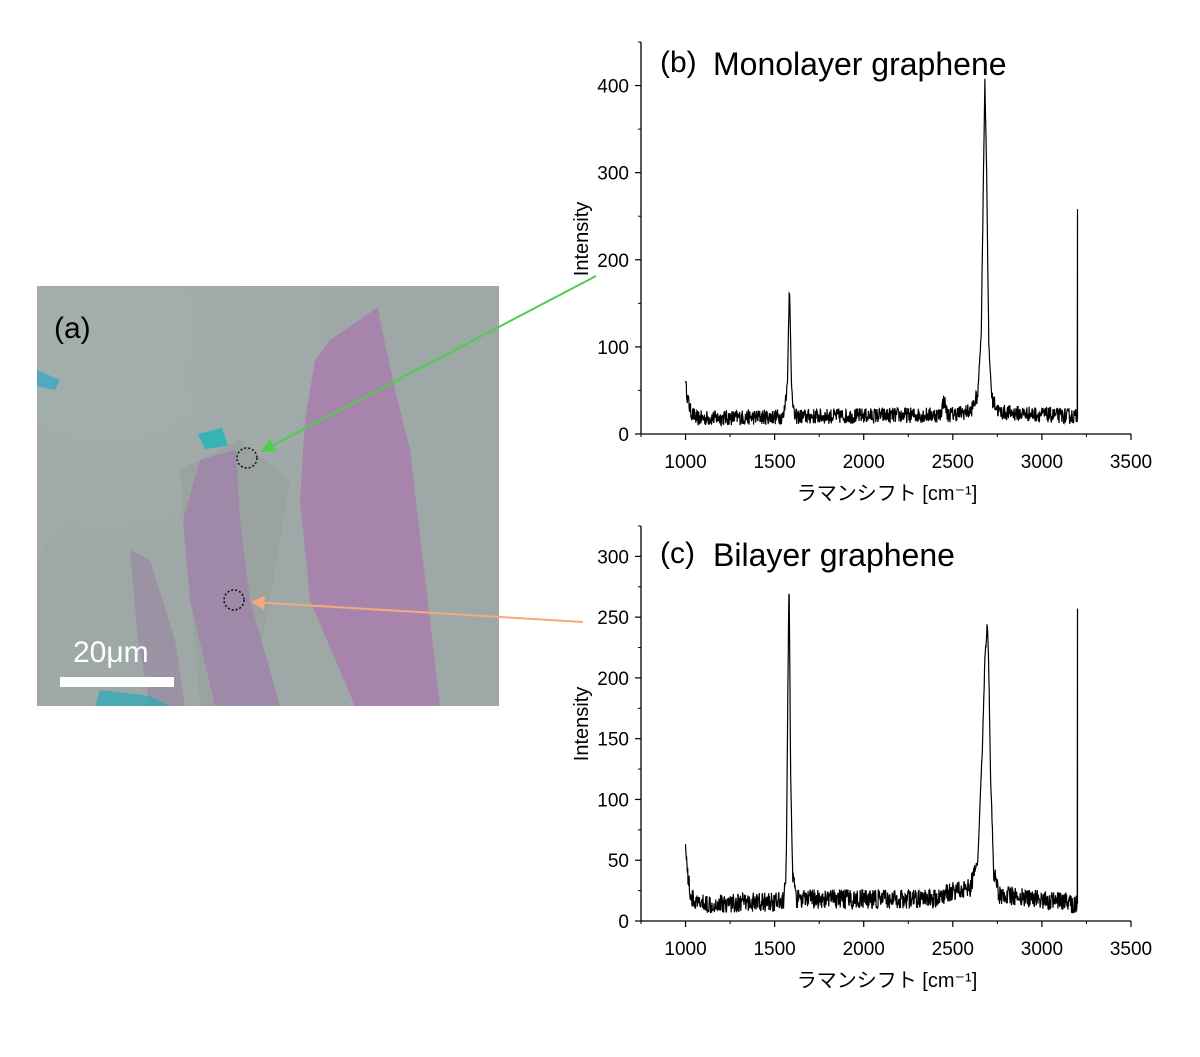 The height and width of the screenshot is (1057, 1200). I want to click on chart-bilayer-ytick-label: 50, so click(618, 861).